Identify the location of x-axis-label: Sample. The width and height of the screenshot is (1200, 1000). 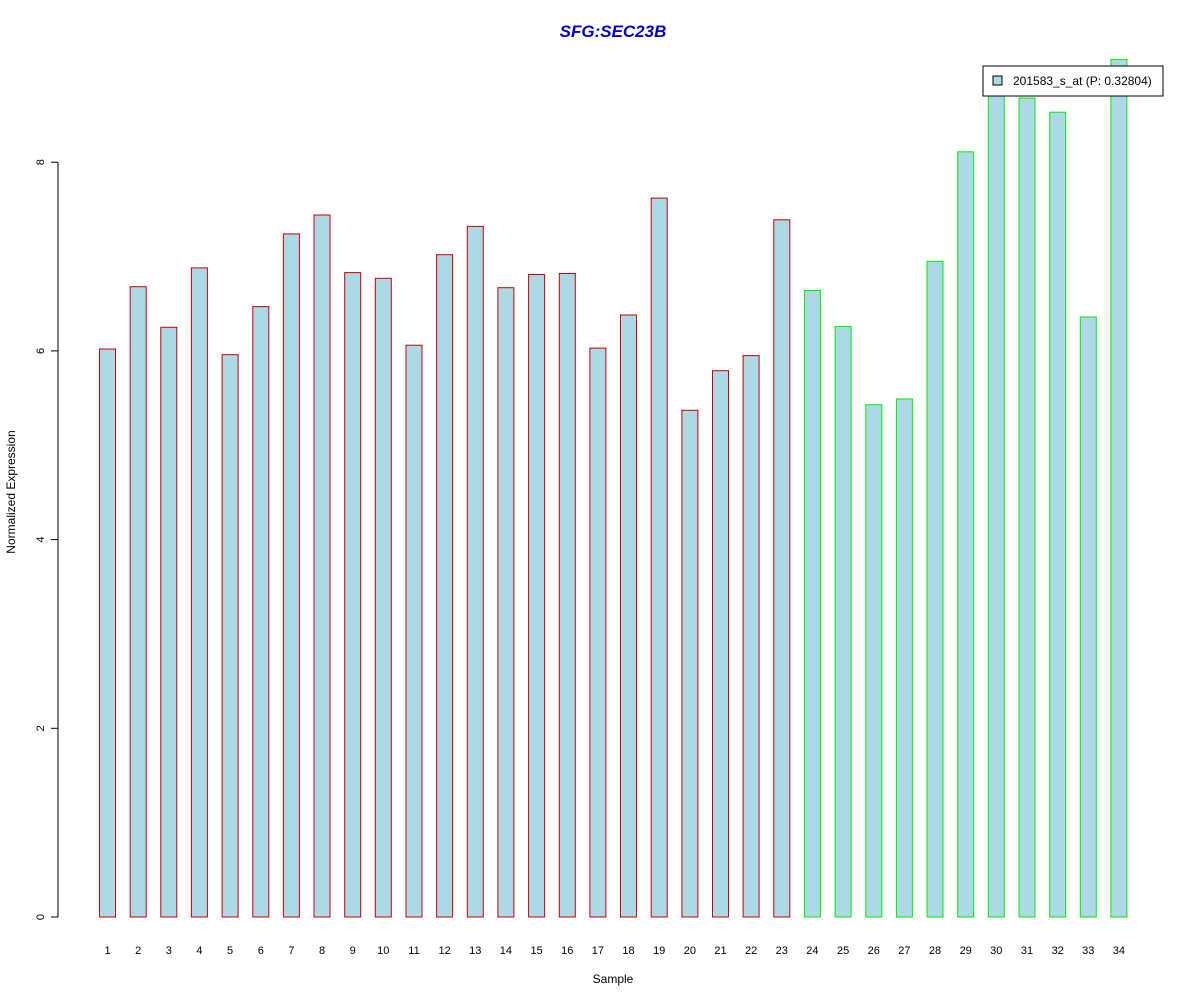
(613, 979).